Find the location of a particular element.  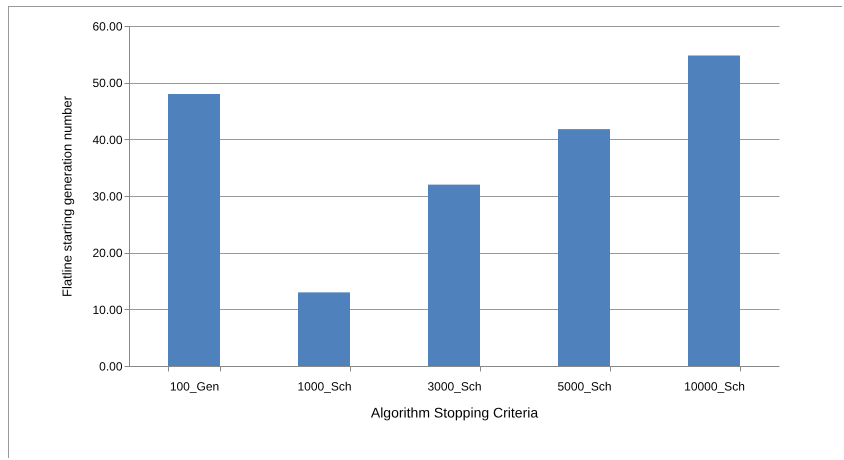

y-tick-label: 50.00 is located at coordinates (107, 83).